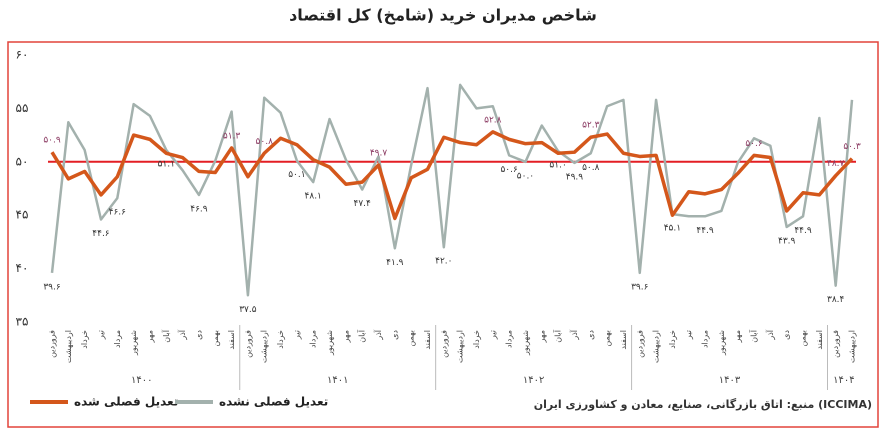  I want to click on data-label: ۴۹.۷, so click(379, 154).